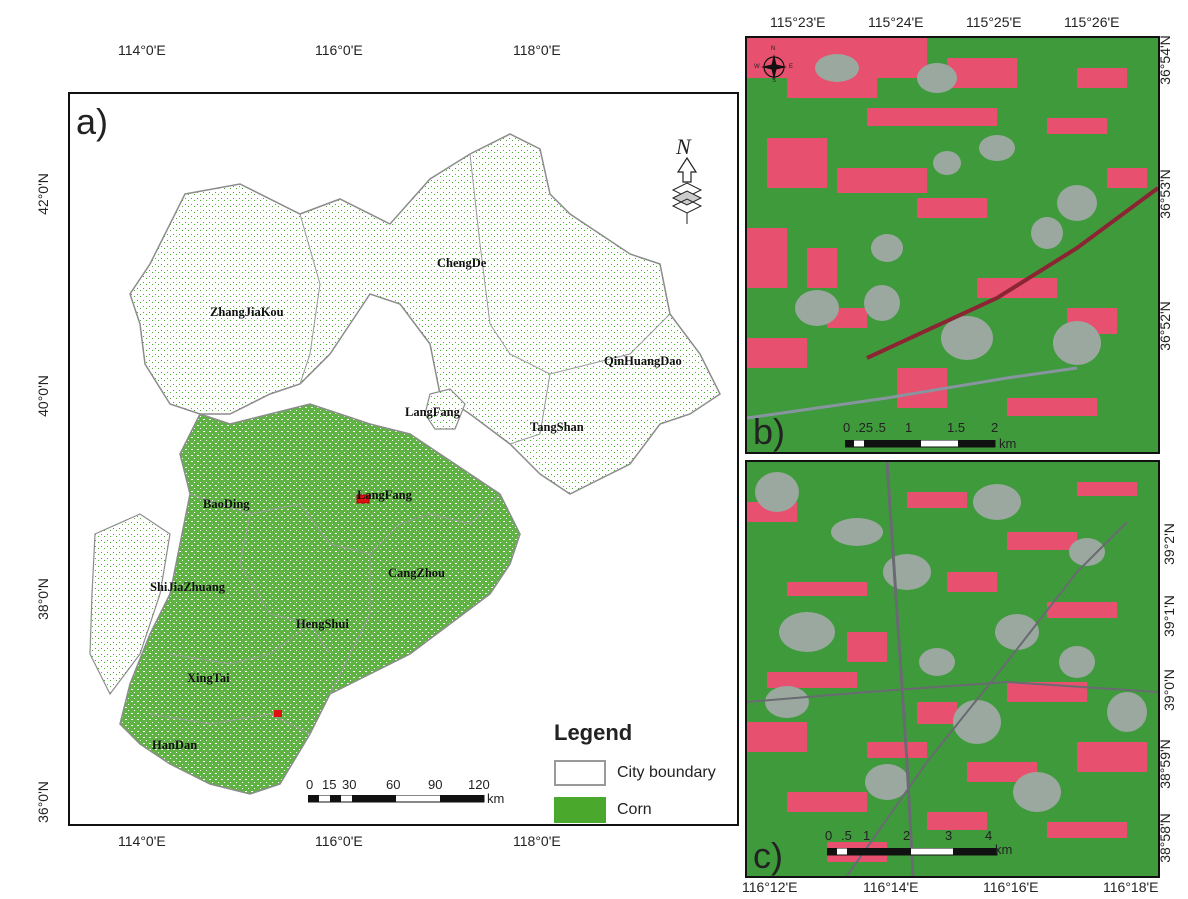 The image size is (1188, 899). Describe the element at coordinates (416, 573) in the screenshot. I see `city-label-cangzhou: CangZhou` at that location.